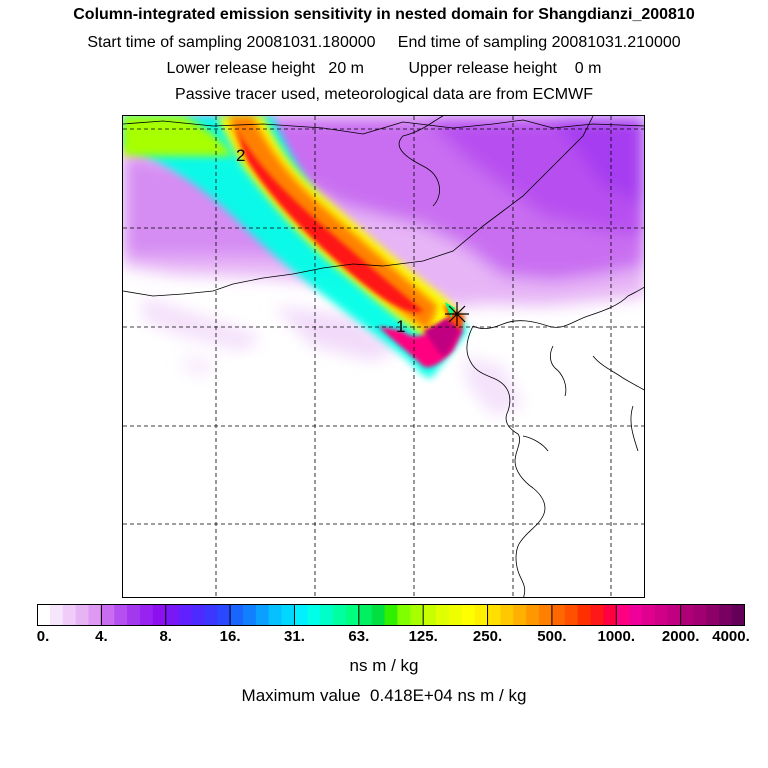 The image size is (768, 768). I want to click on units-label: ns m / kg, so click(384, 665).